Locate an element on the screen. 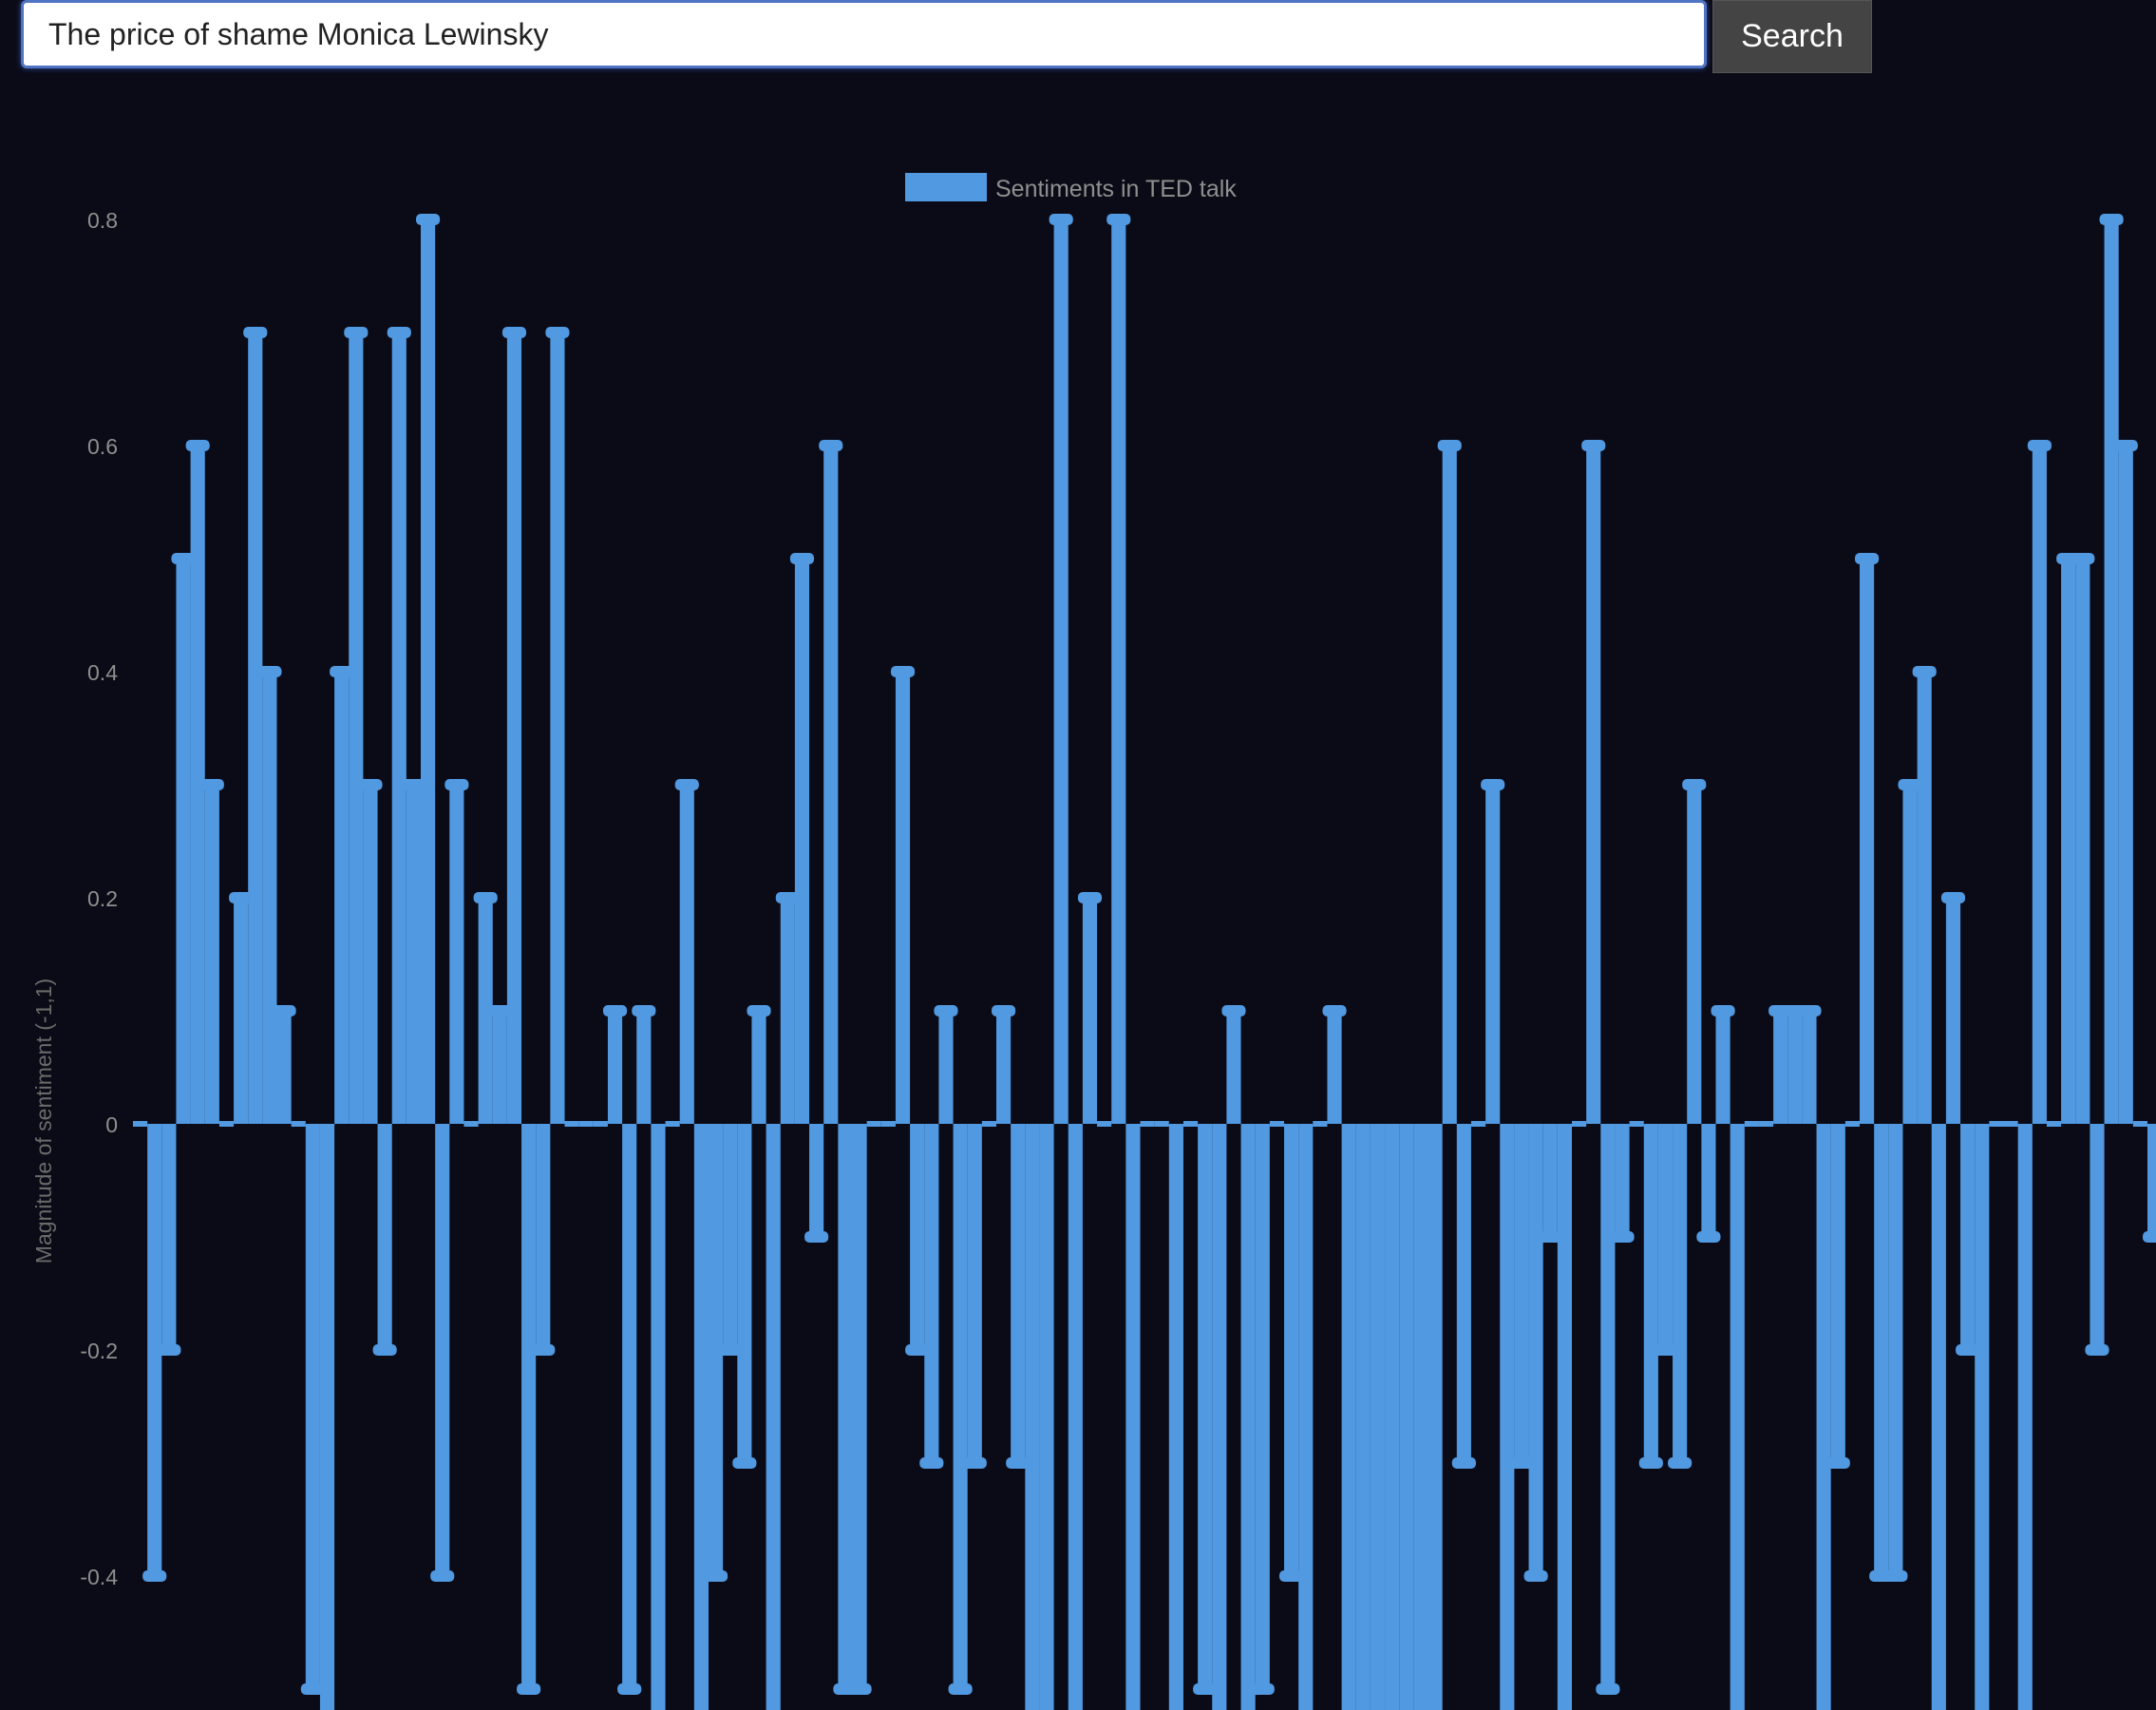 The image size is (2156, 1710). search-button: Search is located at coordinates (1792, 36).